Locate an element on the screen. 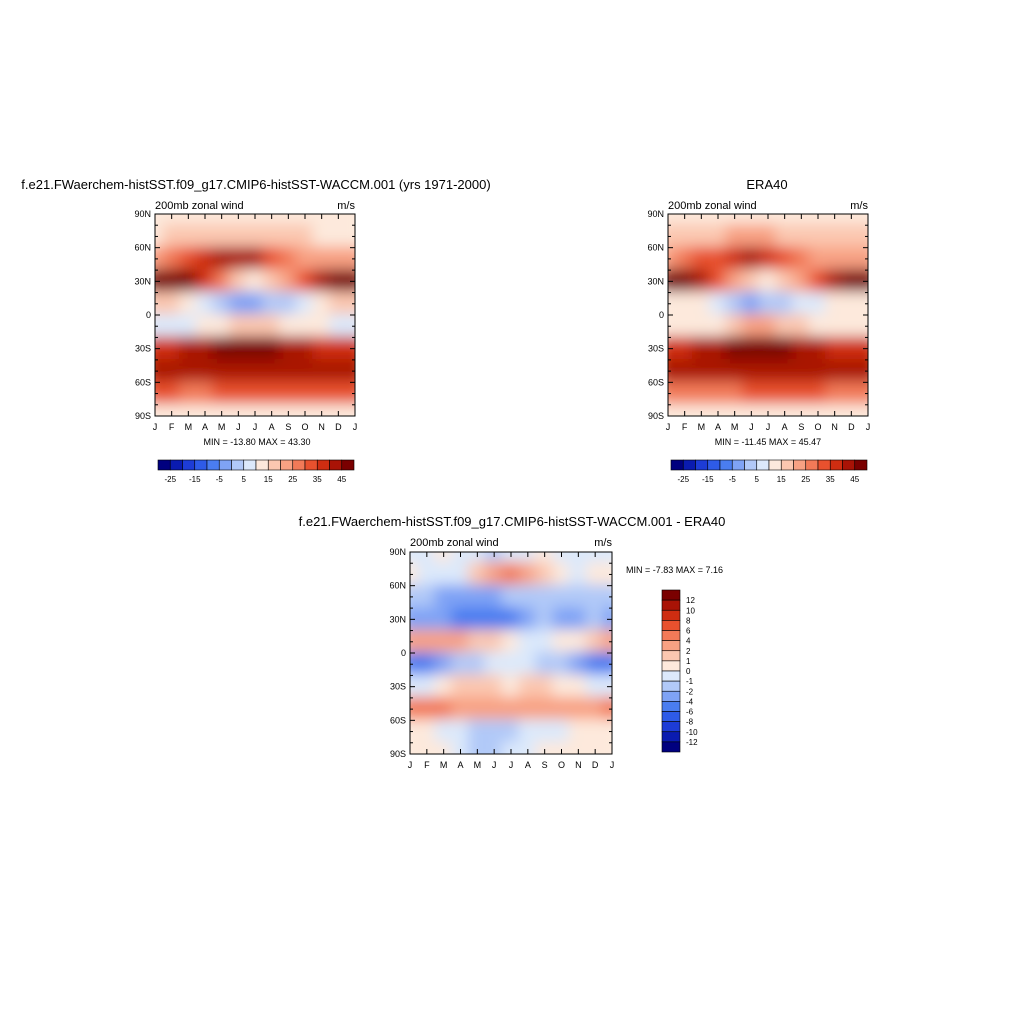 This screenshot has width=1024, height=1024. panel-model-right-label: m/s is located at coordinates (346, 206).